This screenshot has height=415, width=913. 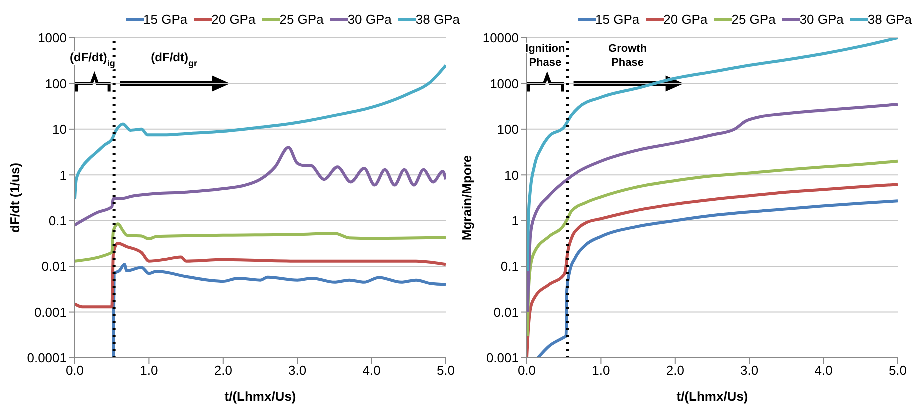 What do you see at coordinates (47, 358) in the screenshot?
I see `y-tick-label: 0.0001` at bounding box center [47, 358].